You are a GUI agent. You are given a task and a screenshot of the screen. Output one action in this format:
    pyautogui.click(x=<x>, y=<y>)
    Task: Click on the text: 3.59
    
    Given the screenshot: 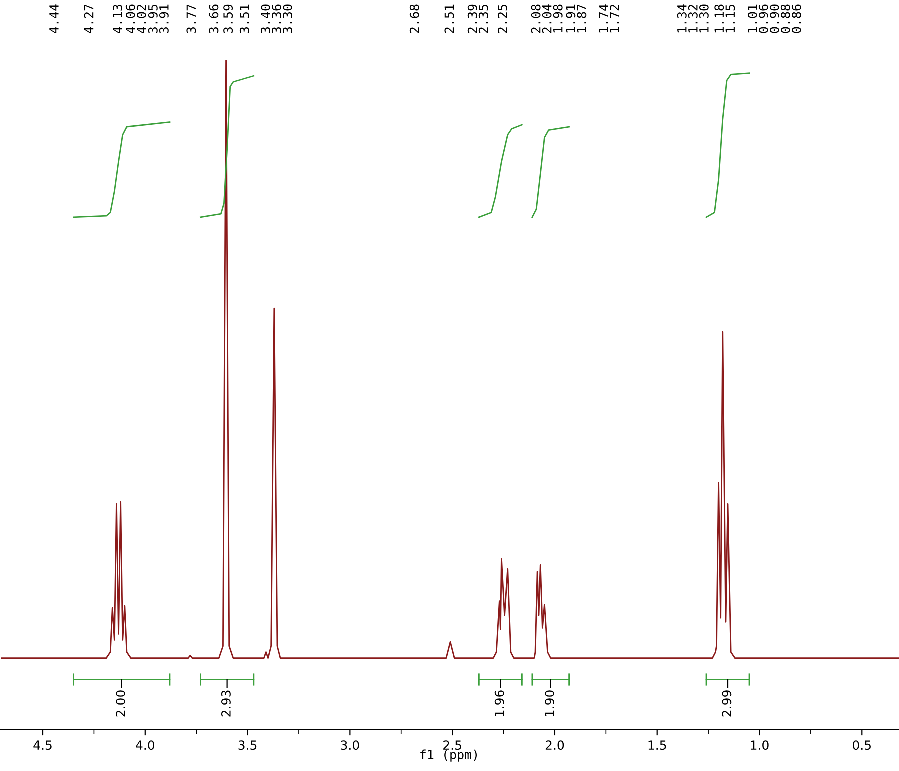 What is the action you would take?
    pyautogui.click(x=229, y=19)
    